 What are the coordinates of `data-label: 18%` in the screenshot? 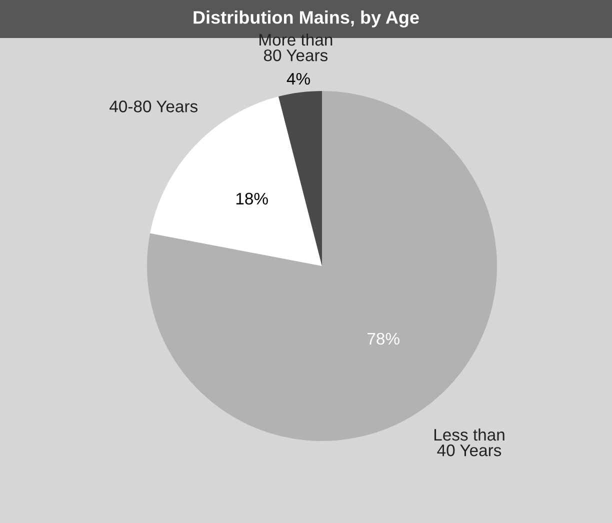 It's located at (252, 198).